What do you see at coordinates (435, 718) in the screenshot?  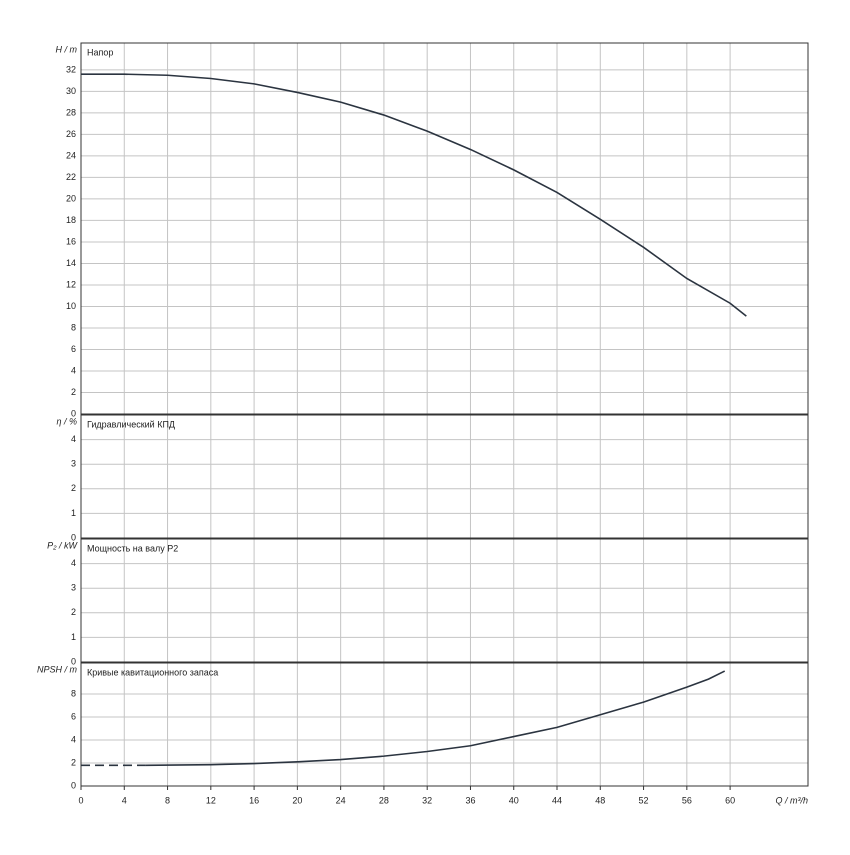 I see `curve` at bounding box center [435, 718].